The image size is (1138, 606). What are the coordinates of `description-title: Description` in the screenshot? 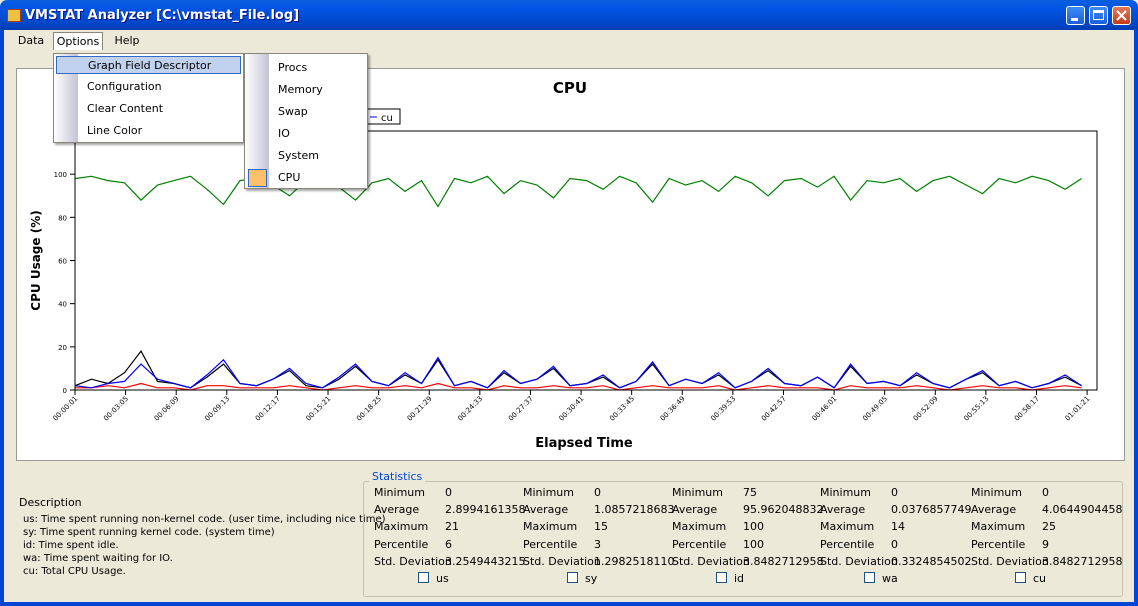 It's located at (50, 502).